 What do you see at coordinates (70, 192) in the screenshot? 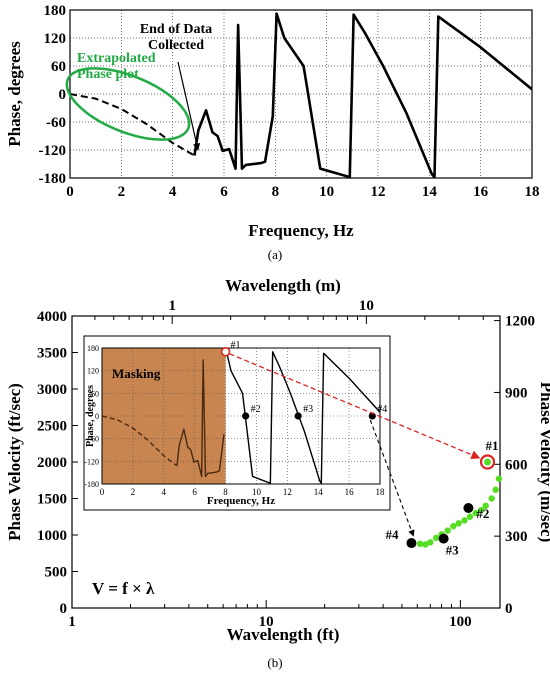
I see `phase-x-tick-label: 0` at bounding box center [70, 192].